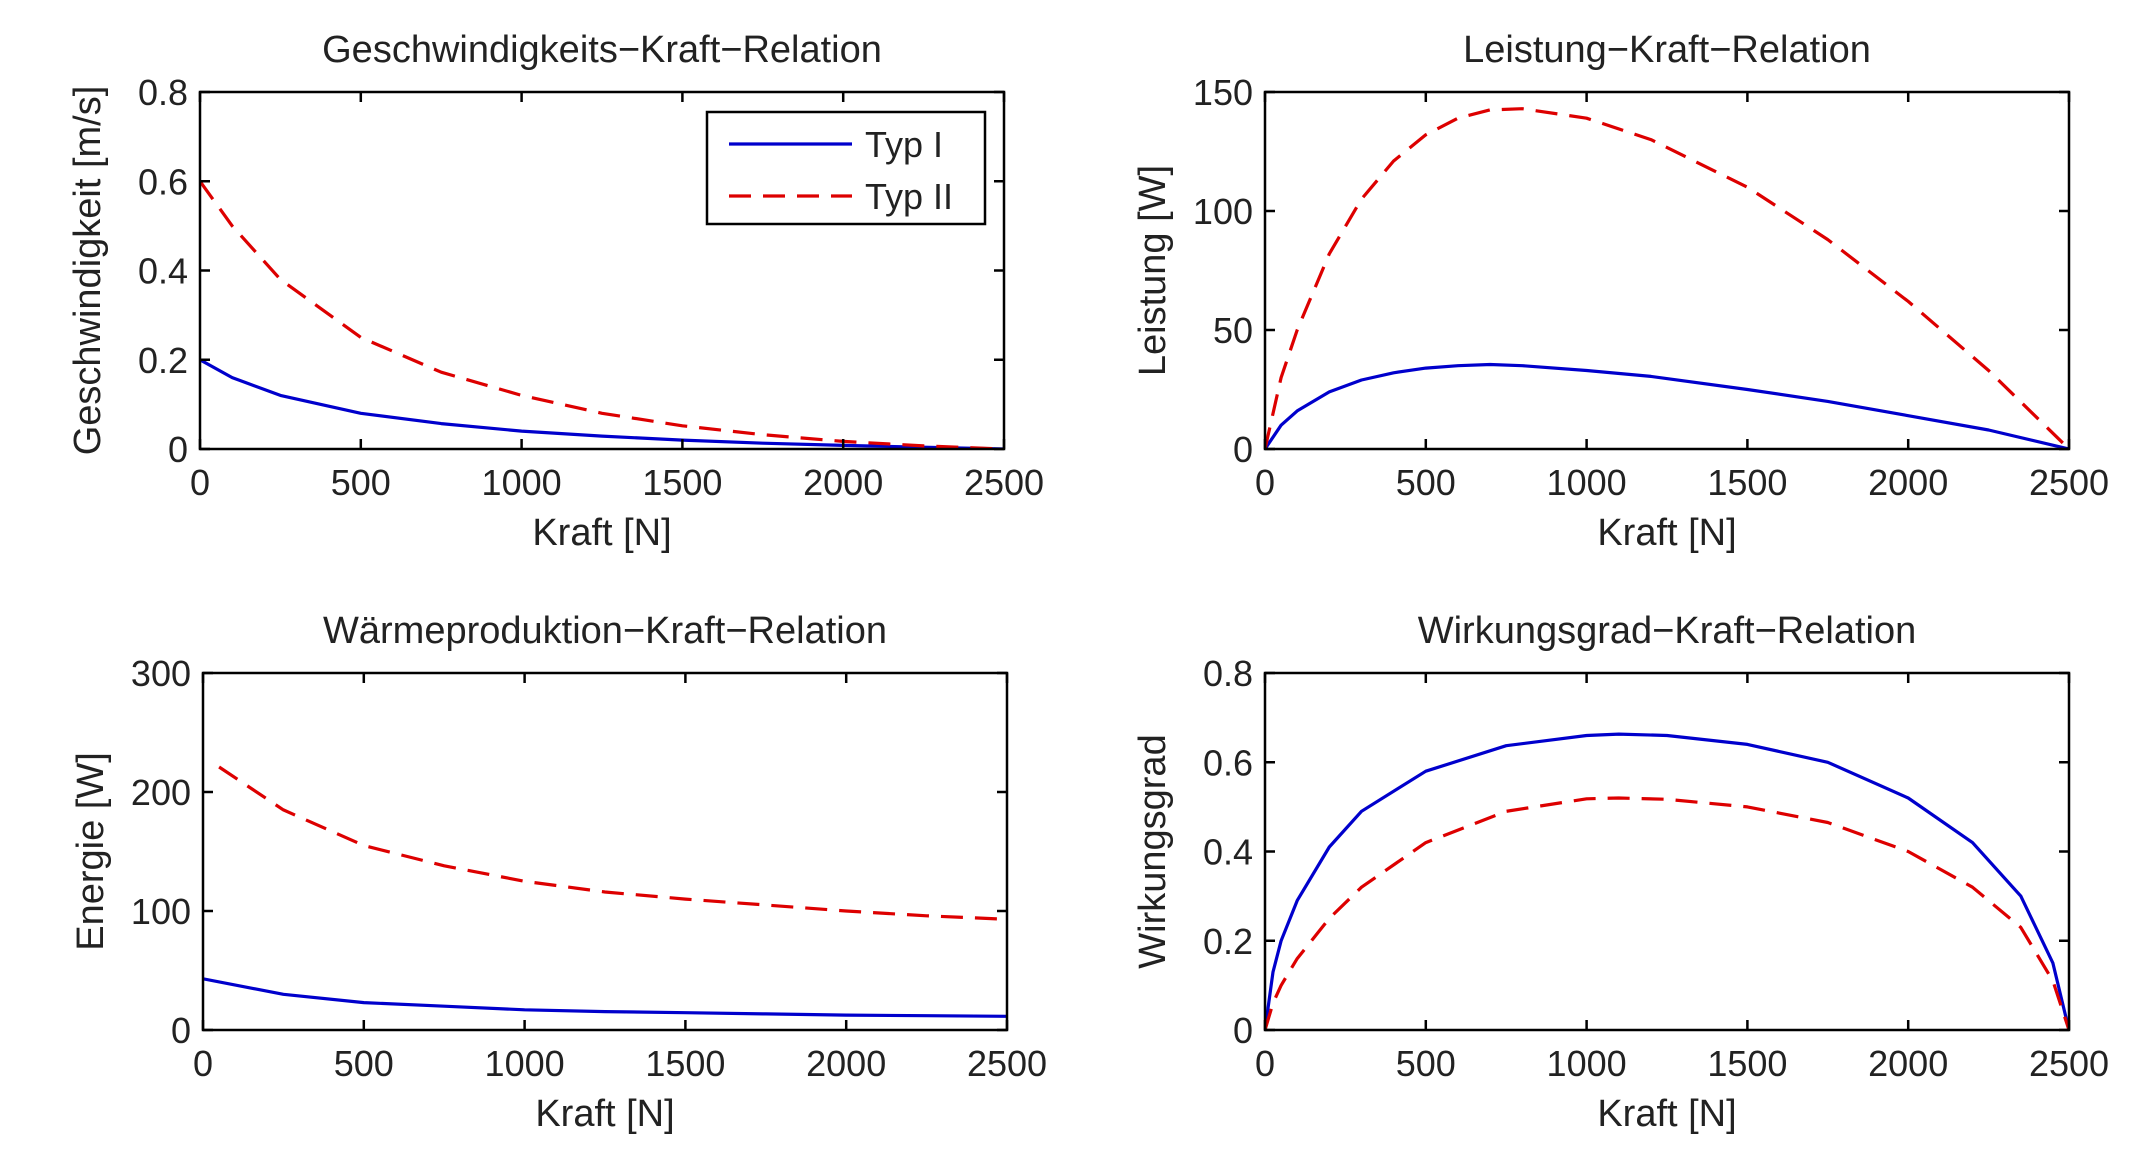 This screenshot has height=1172, width=2134. I want to click on legend: Typ I Typ II, so click(846, 168).